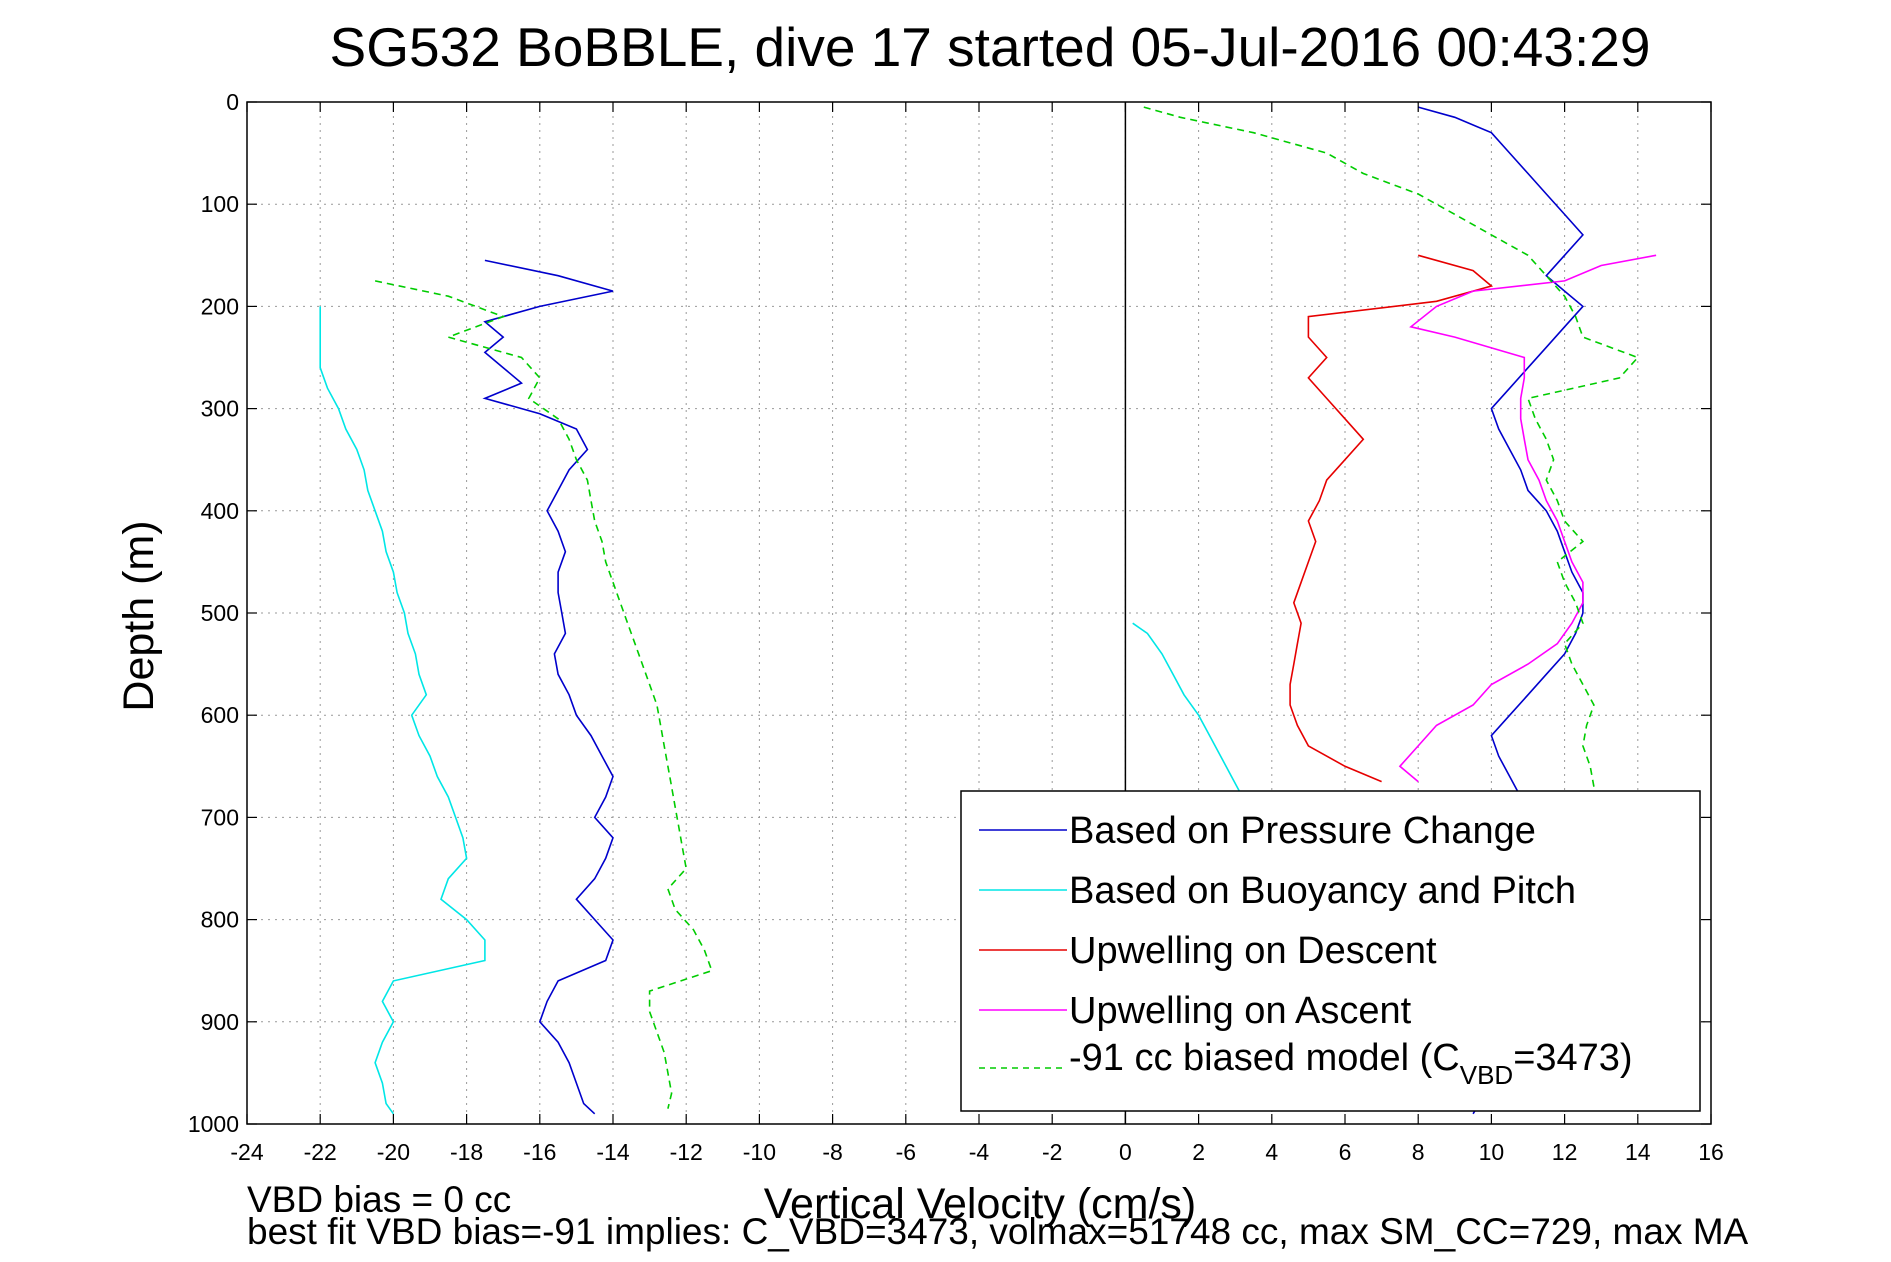  What do you see at coordinates (379, 1199) in the screenshot?
I see `footer-line-1: VBD bias = 0 cc` at bounding box center [379, 1199].